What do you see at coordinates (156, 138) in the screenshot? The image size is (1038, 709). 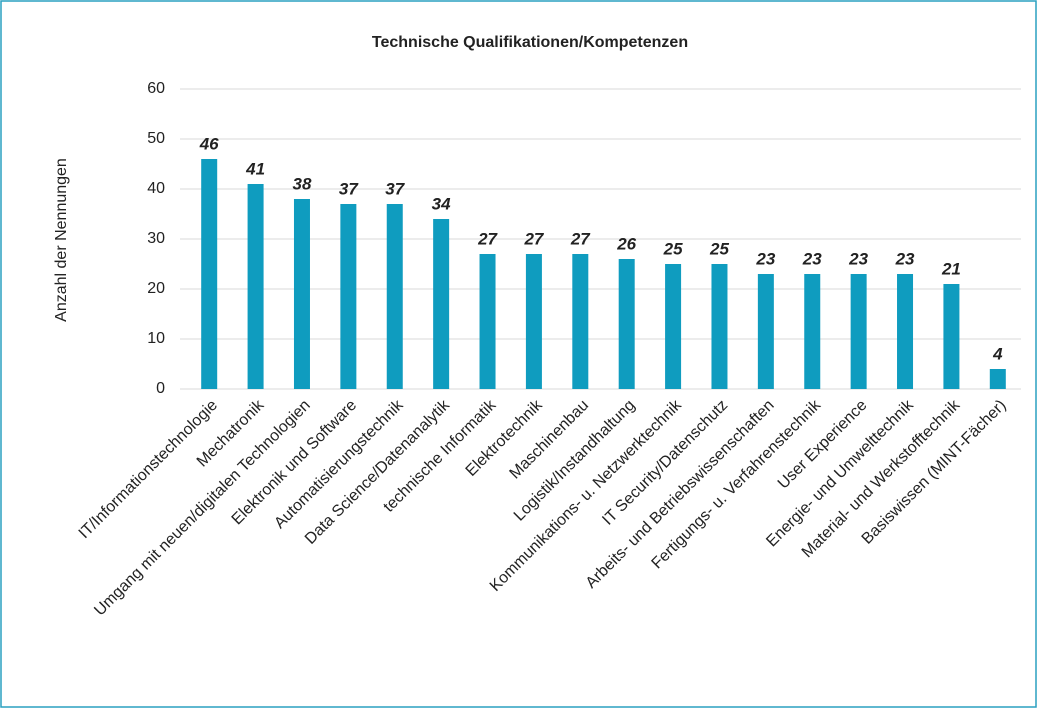 I see `y-tick-label: 50` at bounding box center [156, 138].